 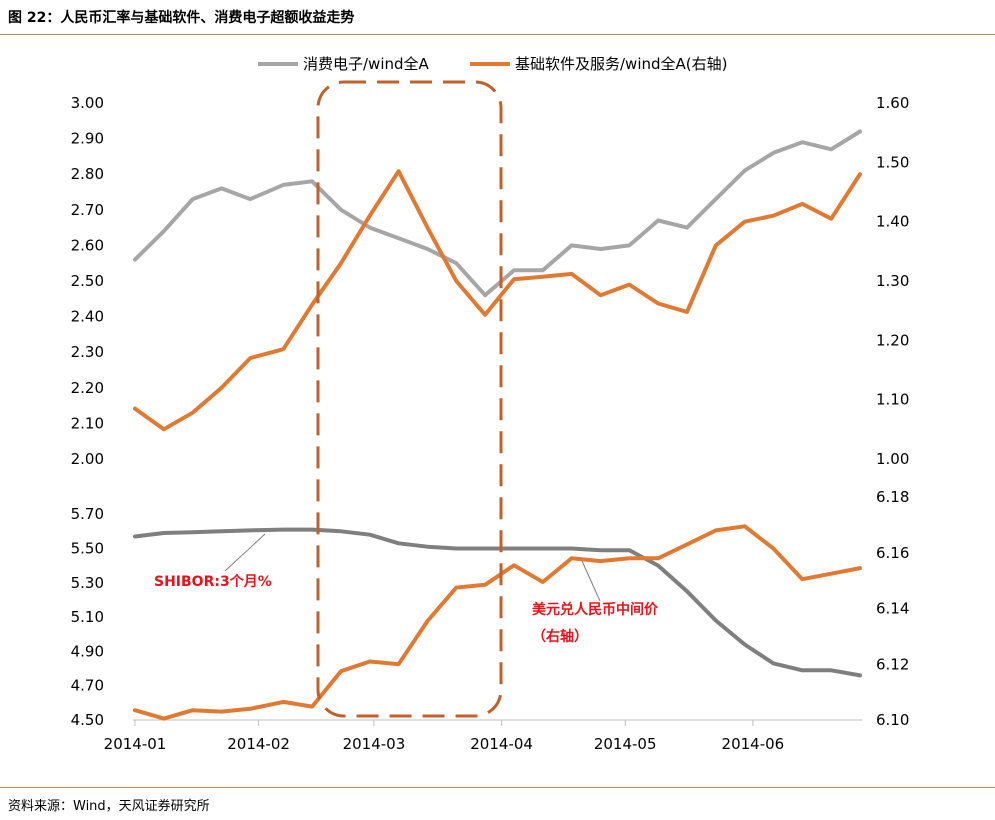 What do you see at coordinates (109, 806) in the screenshot?
I see `source-note: 资料来源：Wind，天风证券研究所` at bounding box center [109, 806].